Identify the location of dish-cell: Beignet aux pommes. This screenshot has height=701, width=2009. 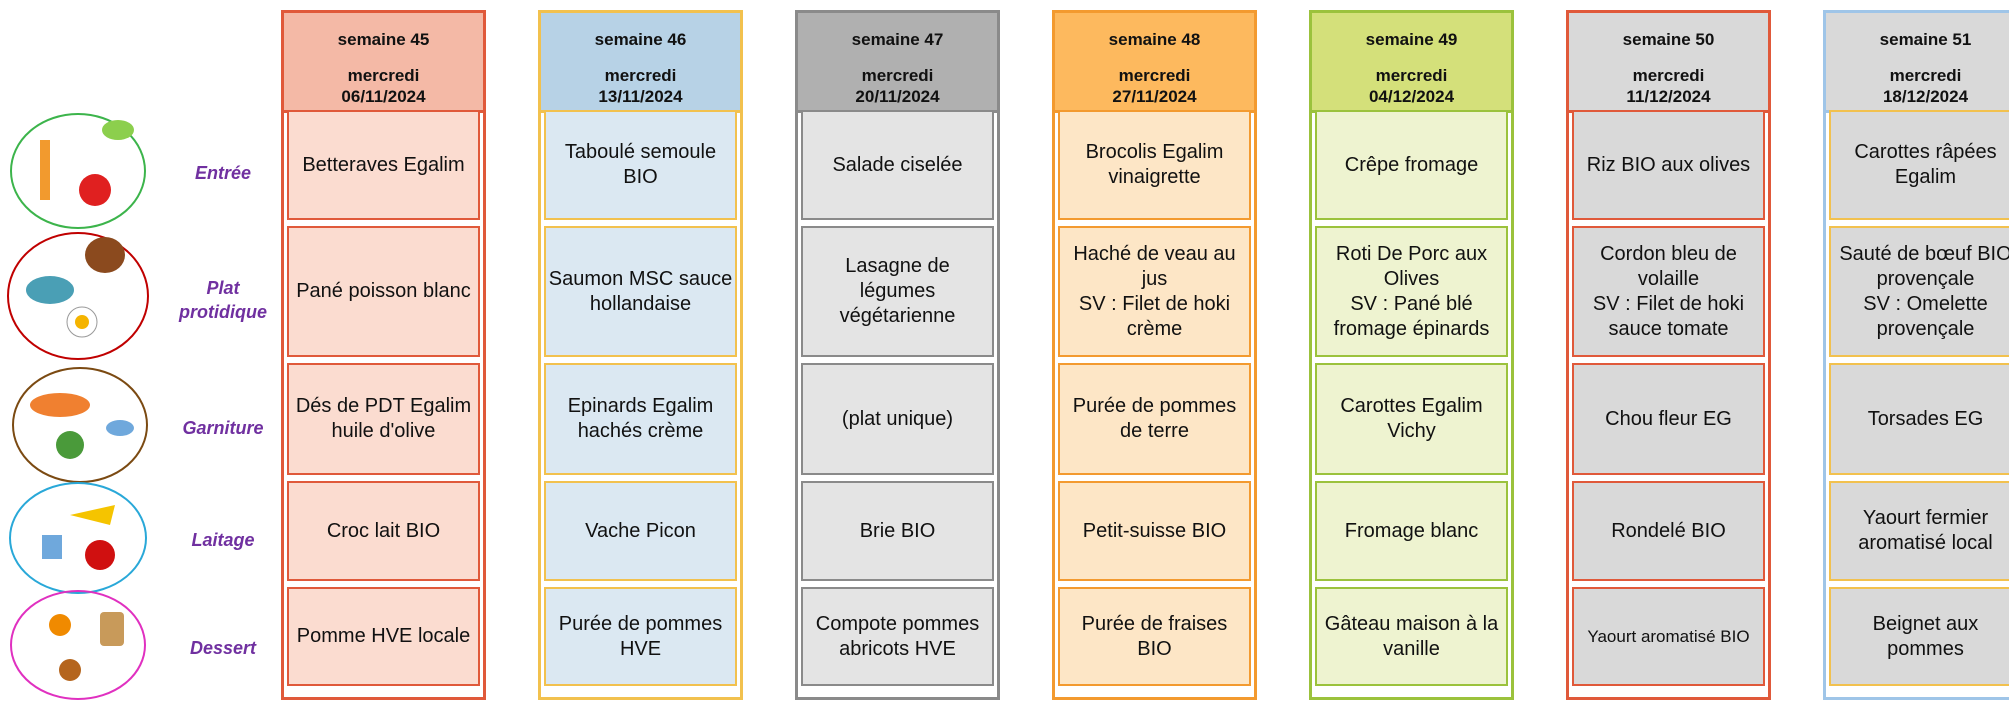
(1919, 636).